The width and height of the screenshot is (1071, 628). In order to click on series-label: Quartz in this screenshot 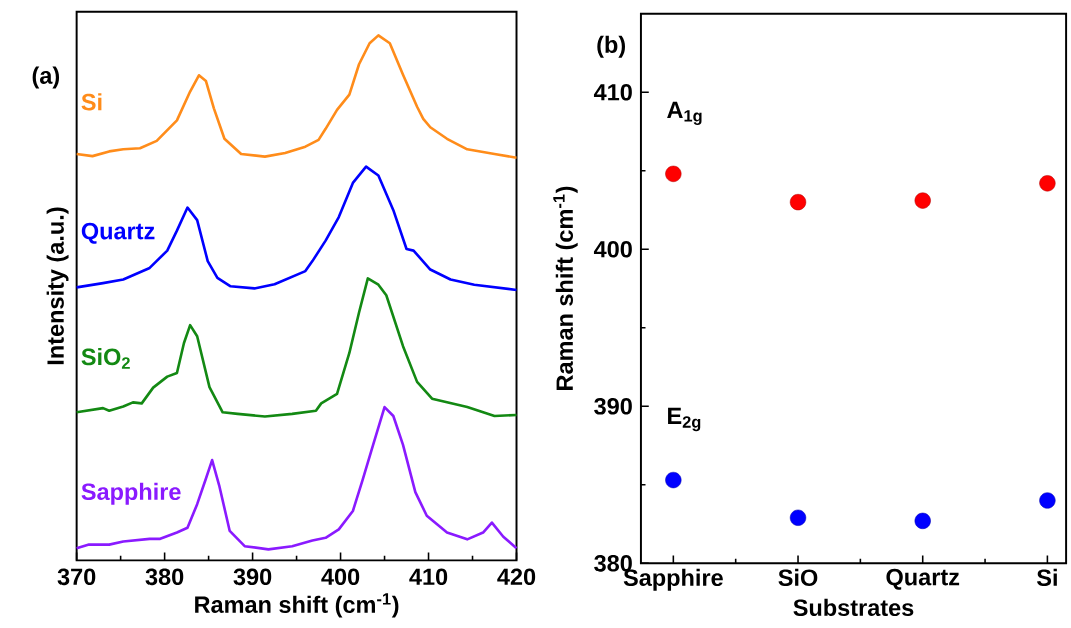, I will do `click(118, 233)`.